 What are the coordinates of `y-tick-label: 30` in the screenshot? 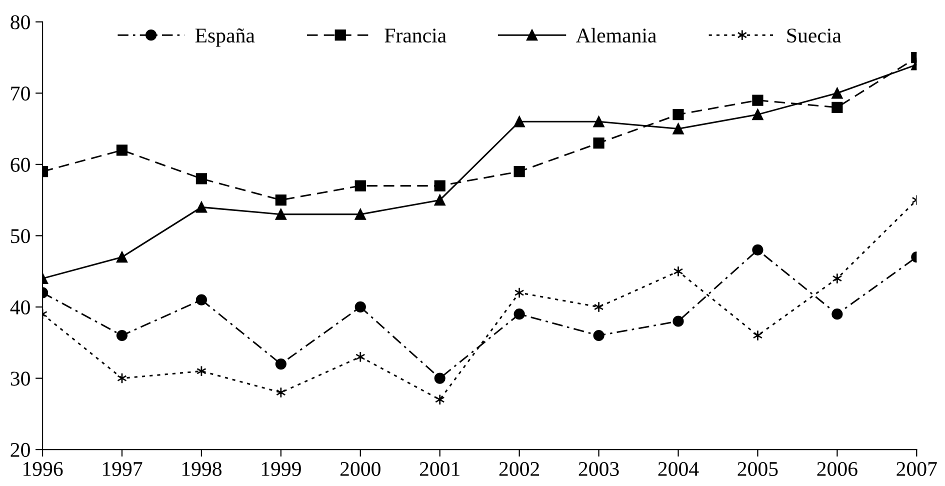 It's located at (20, 379).